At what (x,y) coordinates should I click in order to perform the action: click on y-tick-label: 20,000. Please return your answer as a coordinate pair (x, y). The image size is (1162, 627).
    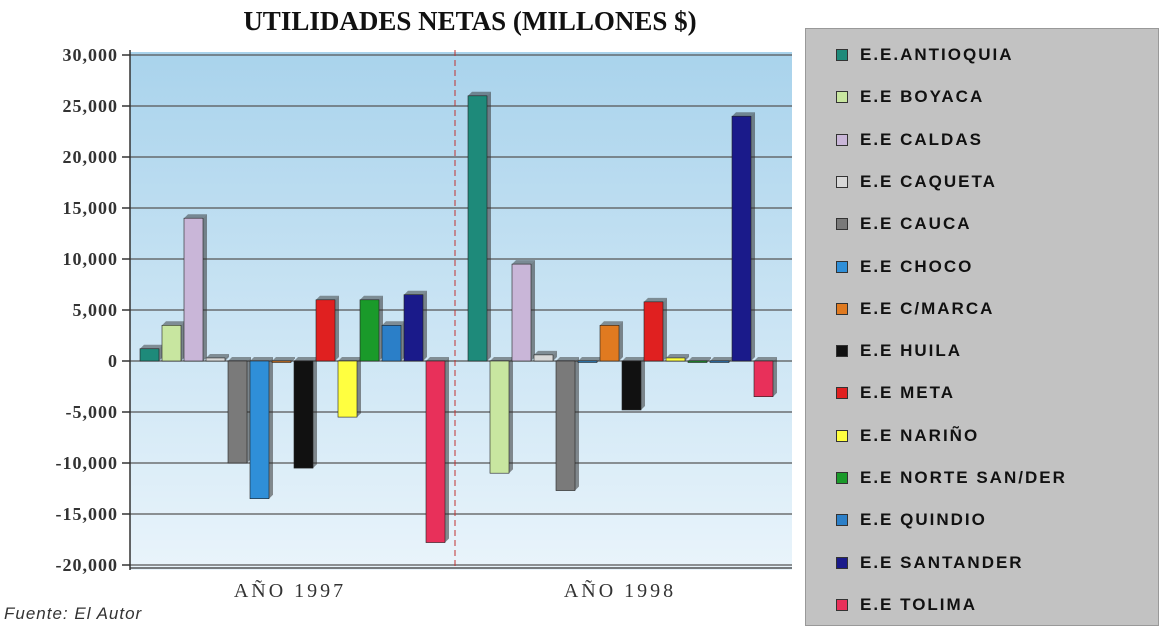
    Looking at the image, I should click on (91, 157).